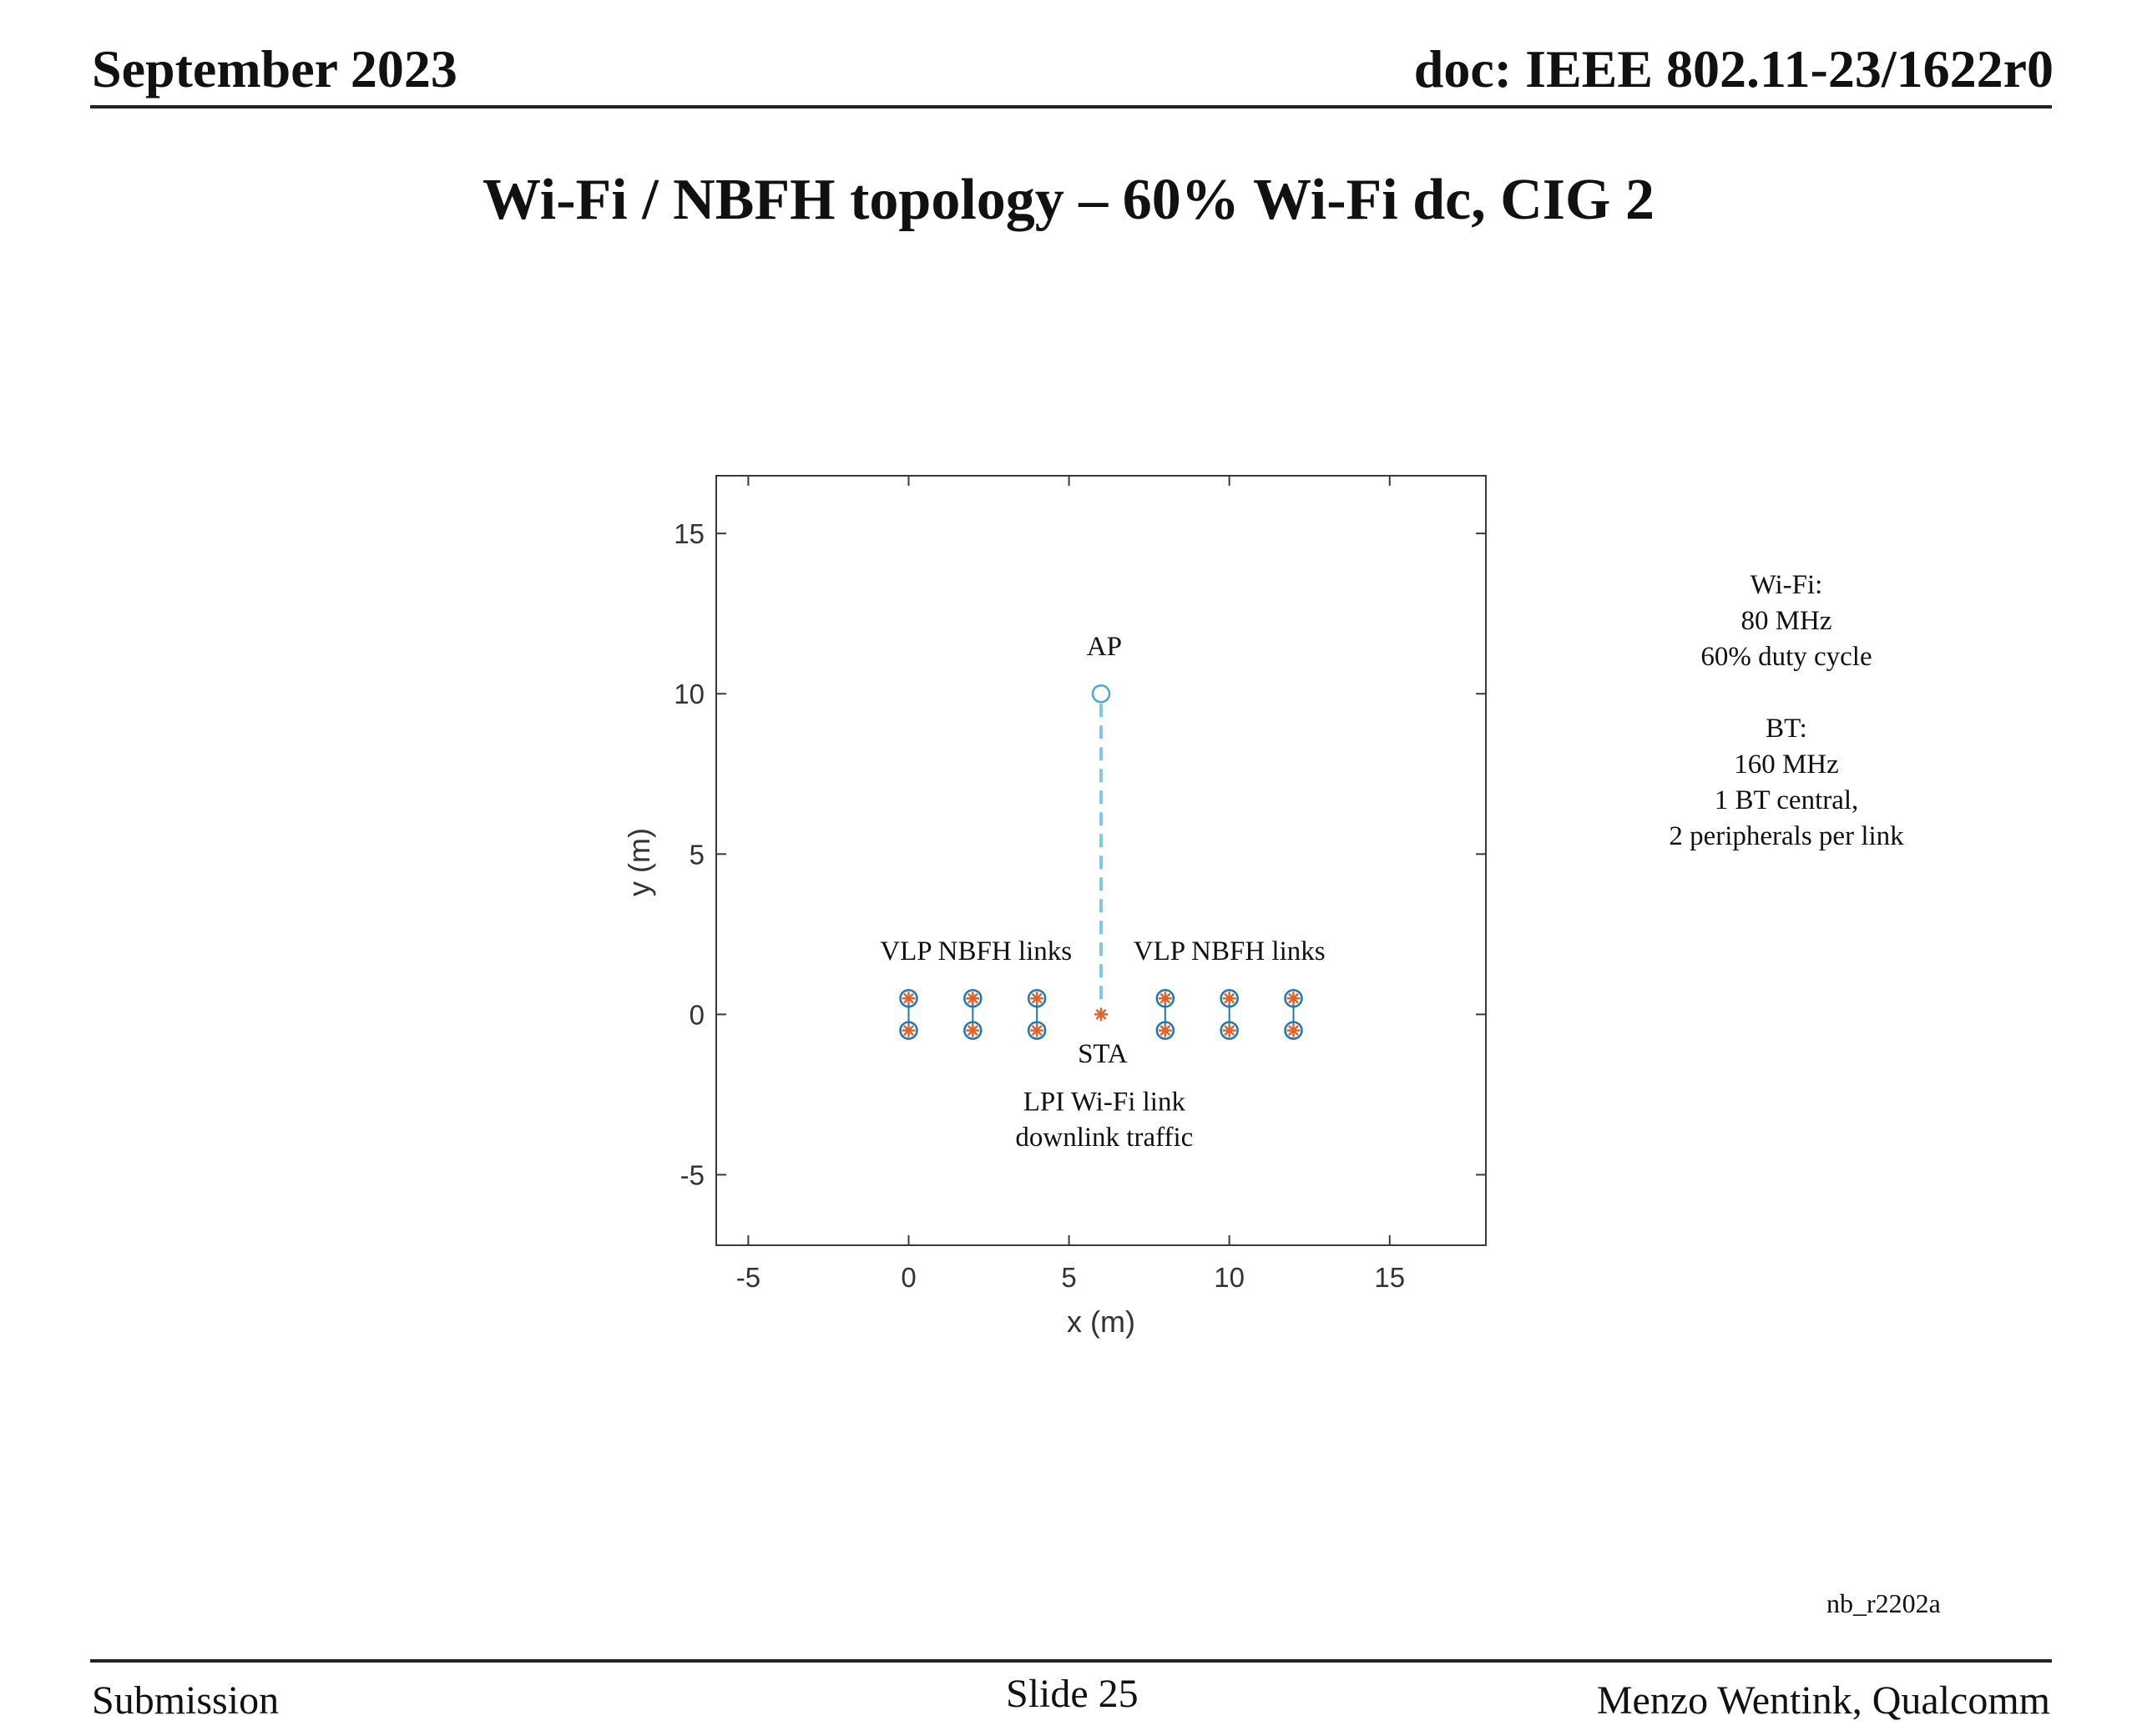 The width and height of the screenshot is (2137, 1736). Describe the element at coordinates (1229, 1277) in the screenshot. I see `x-tick-label: 10` at that location.